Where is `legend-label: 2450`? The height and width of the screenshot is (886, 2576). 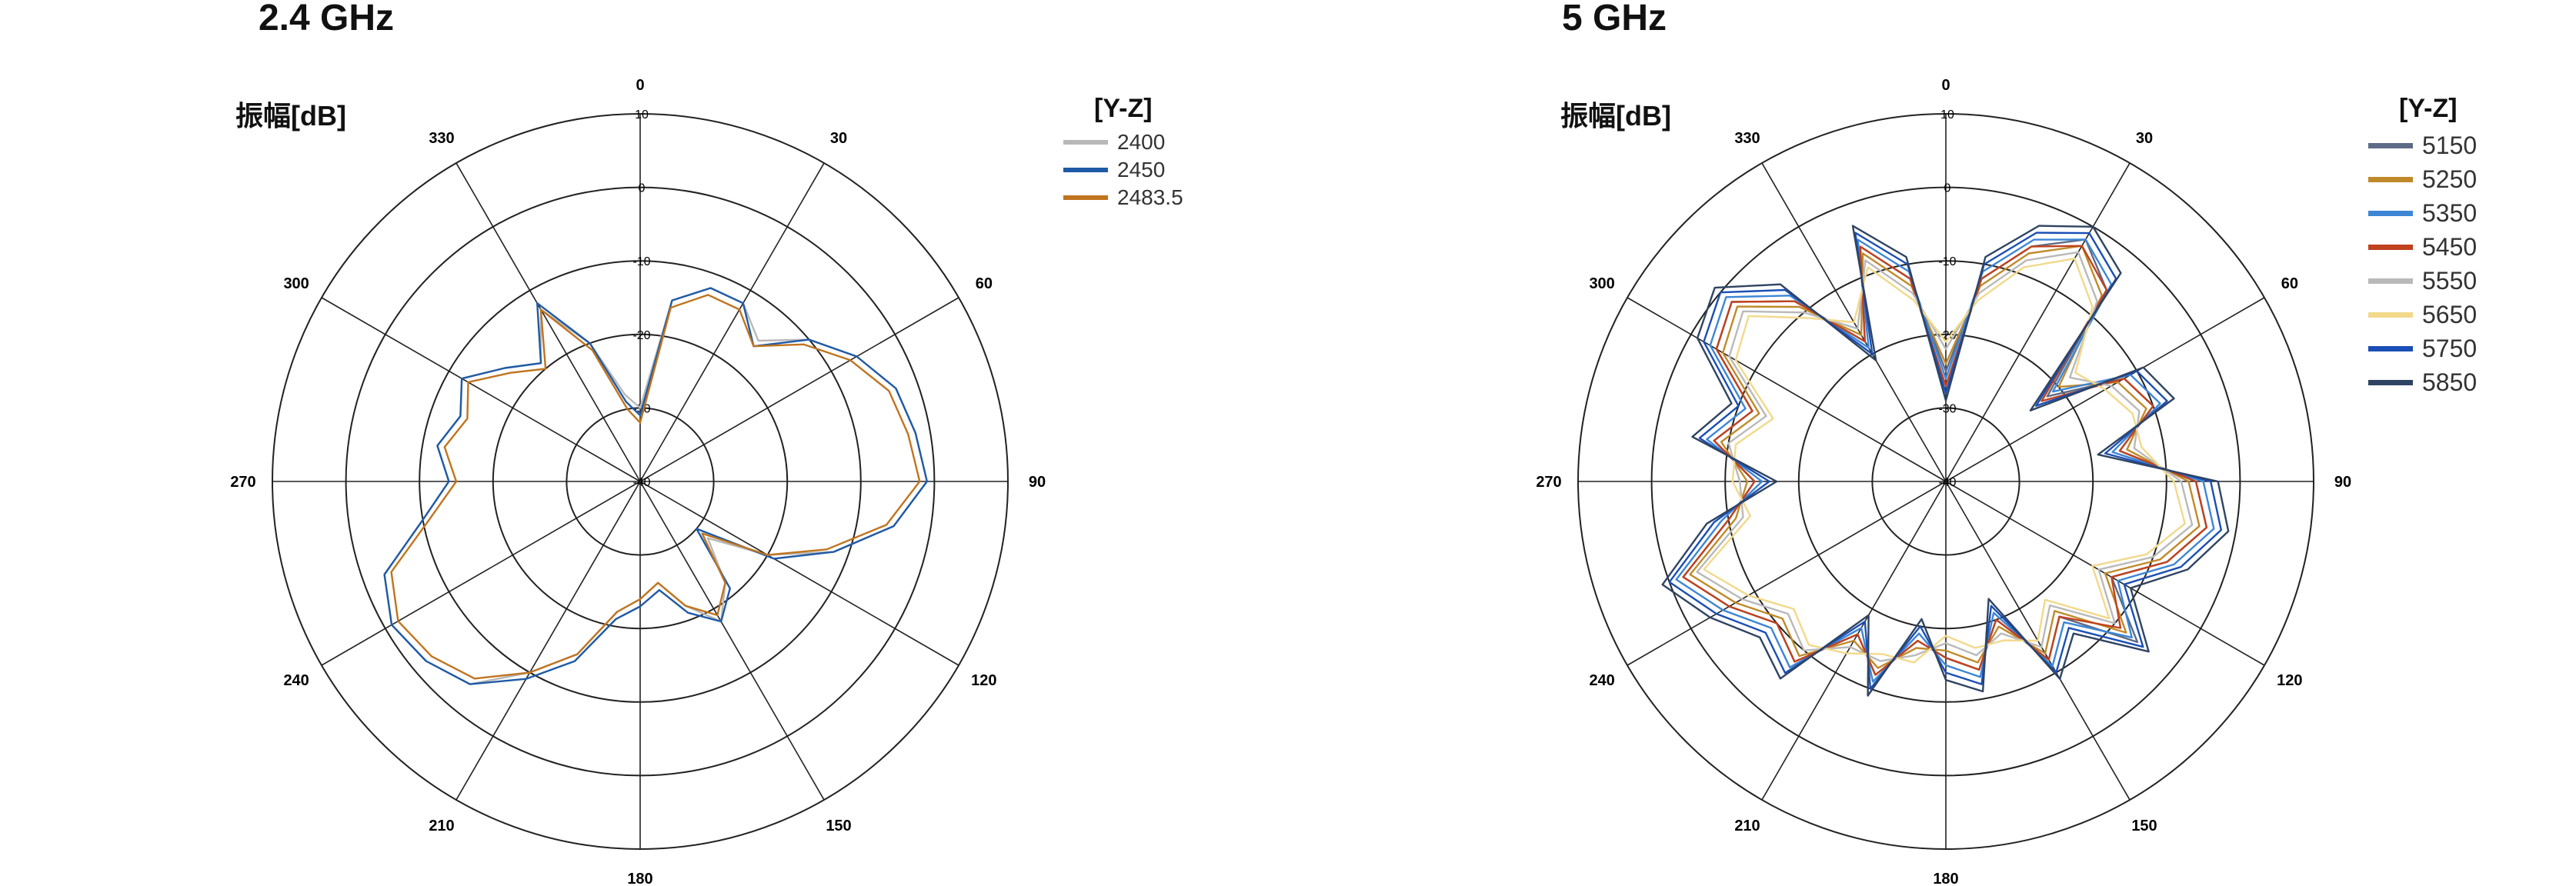
legend-label: 2450 is located at coordinates (1141, 170).